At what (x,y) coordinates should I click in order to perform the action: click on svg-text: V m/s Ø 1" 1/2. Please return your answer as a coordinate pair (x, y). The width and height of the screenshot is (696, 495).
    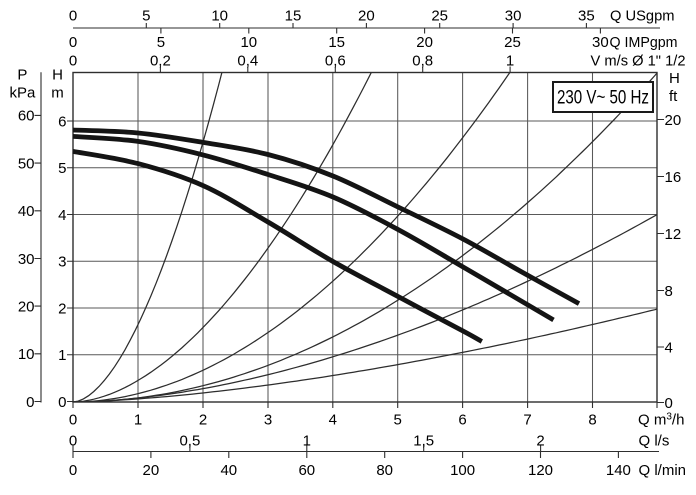
    Looking at the image, I should click on (638, 60).